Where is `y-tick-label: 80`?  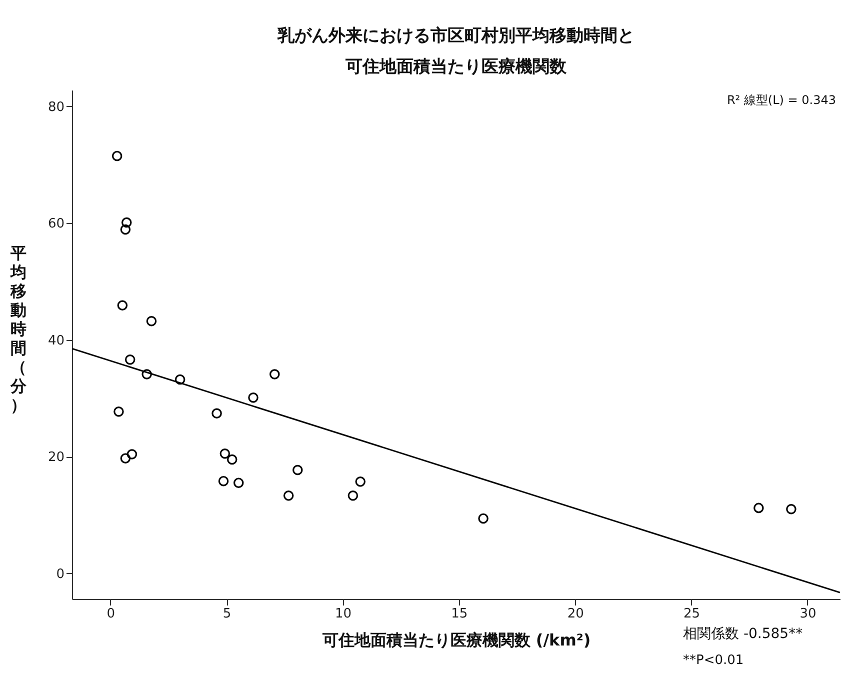
y-tick-label: 80 is located at coordinates (56, 107).